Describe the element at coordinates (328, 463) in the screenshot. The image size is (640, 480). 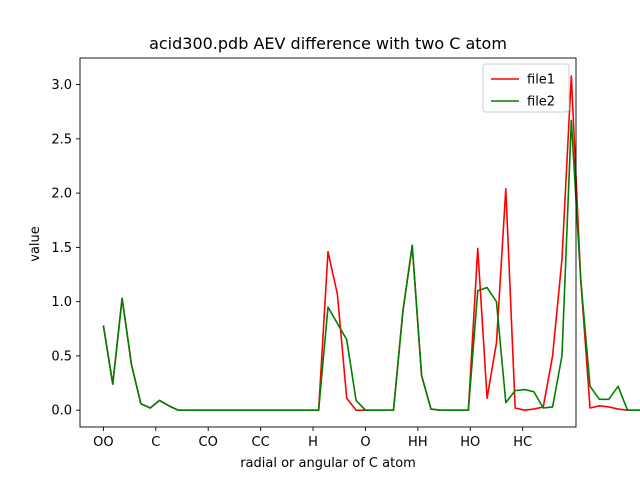
I see `x-axis-label: radial or angular of C atom` at that location.